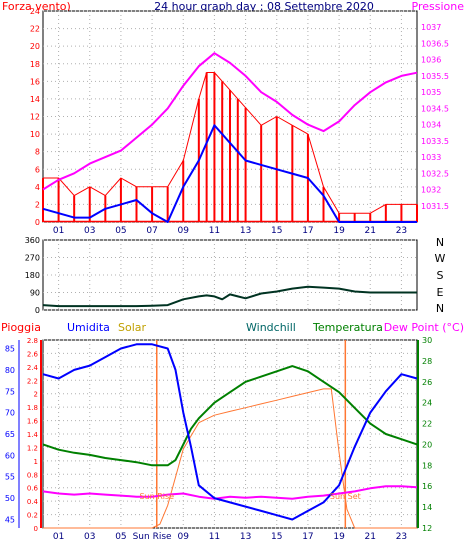 This screenshot has height=555, width=466. I want to click on wind-y-tick-label: 24, so click(35, 11).